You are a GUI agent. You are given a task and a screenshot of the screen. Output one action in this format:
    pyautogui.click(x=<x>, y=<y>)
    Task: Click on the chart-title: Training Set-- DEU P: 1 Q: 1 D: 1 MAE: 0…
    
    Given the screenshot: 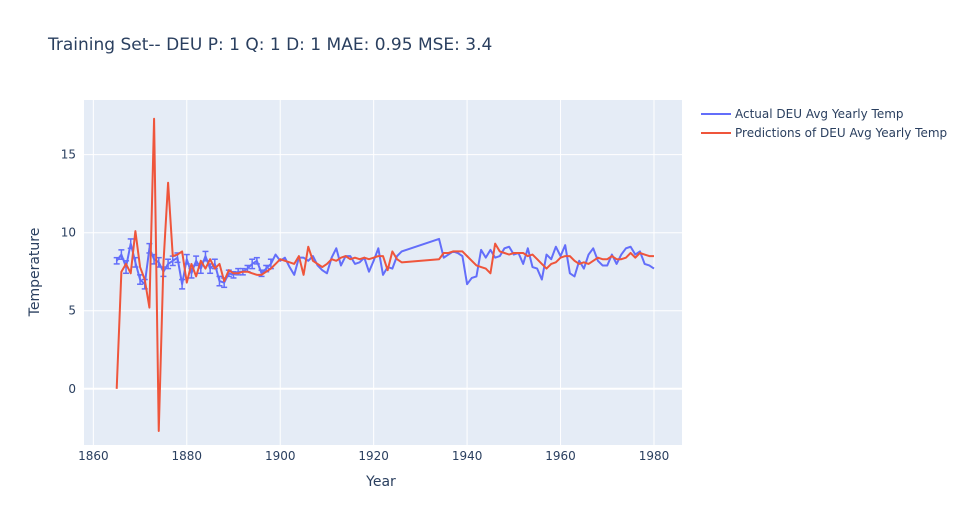 What is the action you would take?
    pyautogui.click(x=269, y=45)
    